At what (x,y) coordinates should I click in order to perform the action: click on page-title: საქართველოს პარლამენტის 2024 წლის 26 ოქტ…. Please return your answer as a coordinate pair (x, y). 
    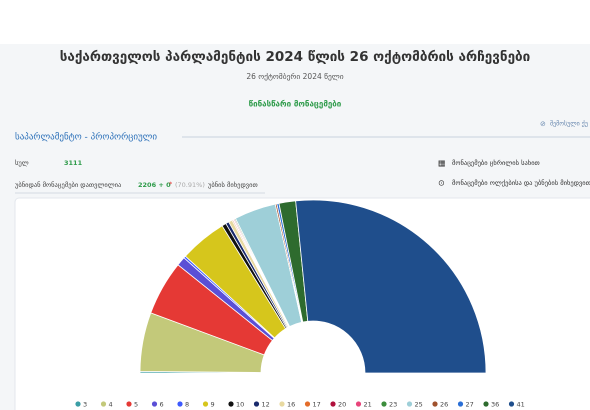
    Looking at the image, I should click on (295, 57).